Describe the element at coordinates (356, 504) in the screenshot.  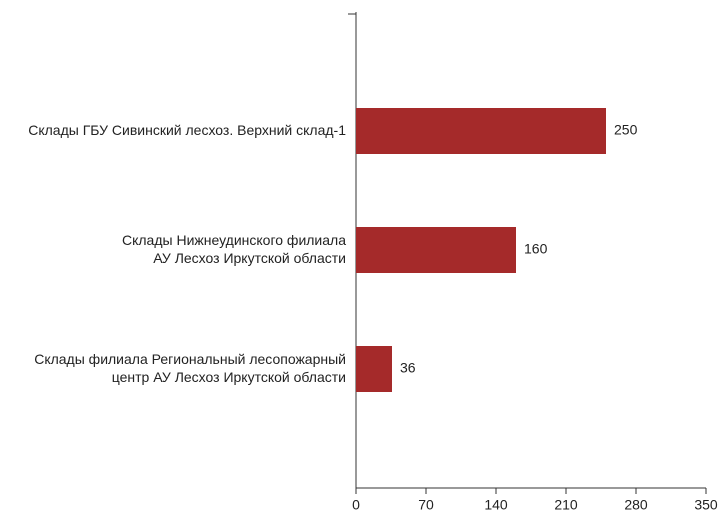
I see `x-tick-label: 0` at that location.